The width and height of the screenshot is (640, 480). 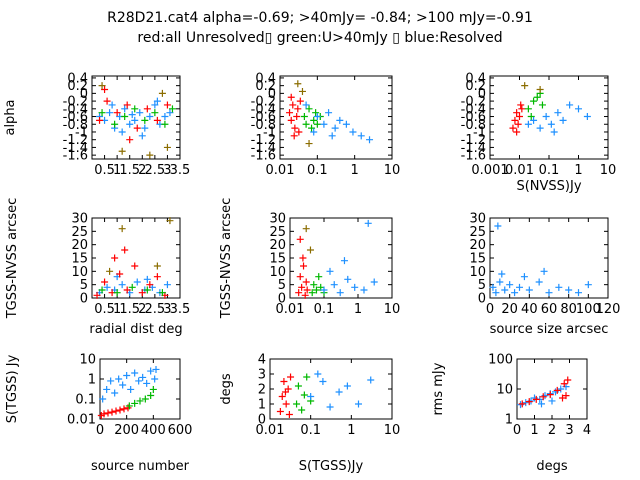 I want to click on y-tick-label: 0.2, so click(x=475, y=86).